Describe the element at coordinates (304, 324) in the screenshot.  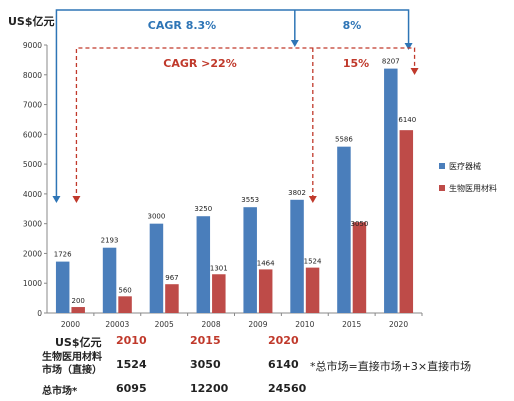
I see `x-tick-label: 2010` at that location.